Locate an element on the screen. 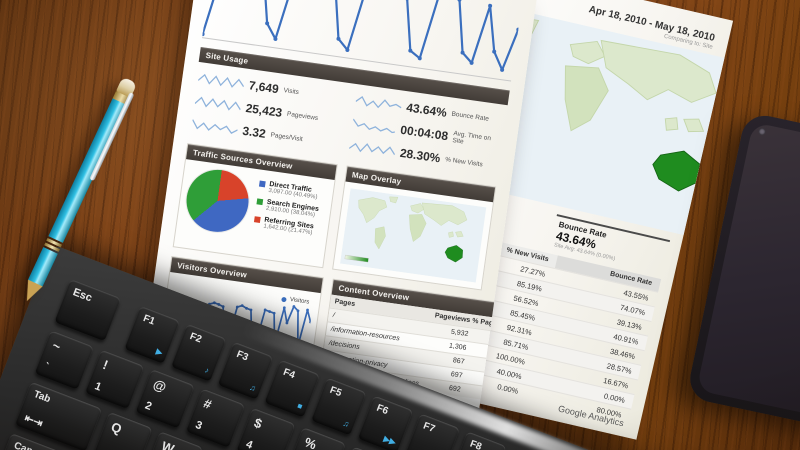 This screenshot has width=800, height=450. keyboard-key: F2 ♪ is located at coordinates (198, 352).